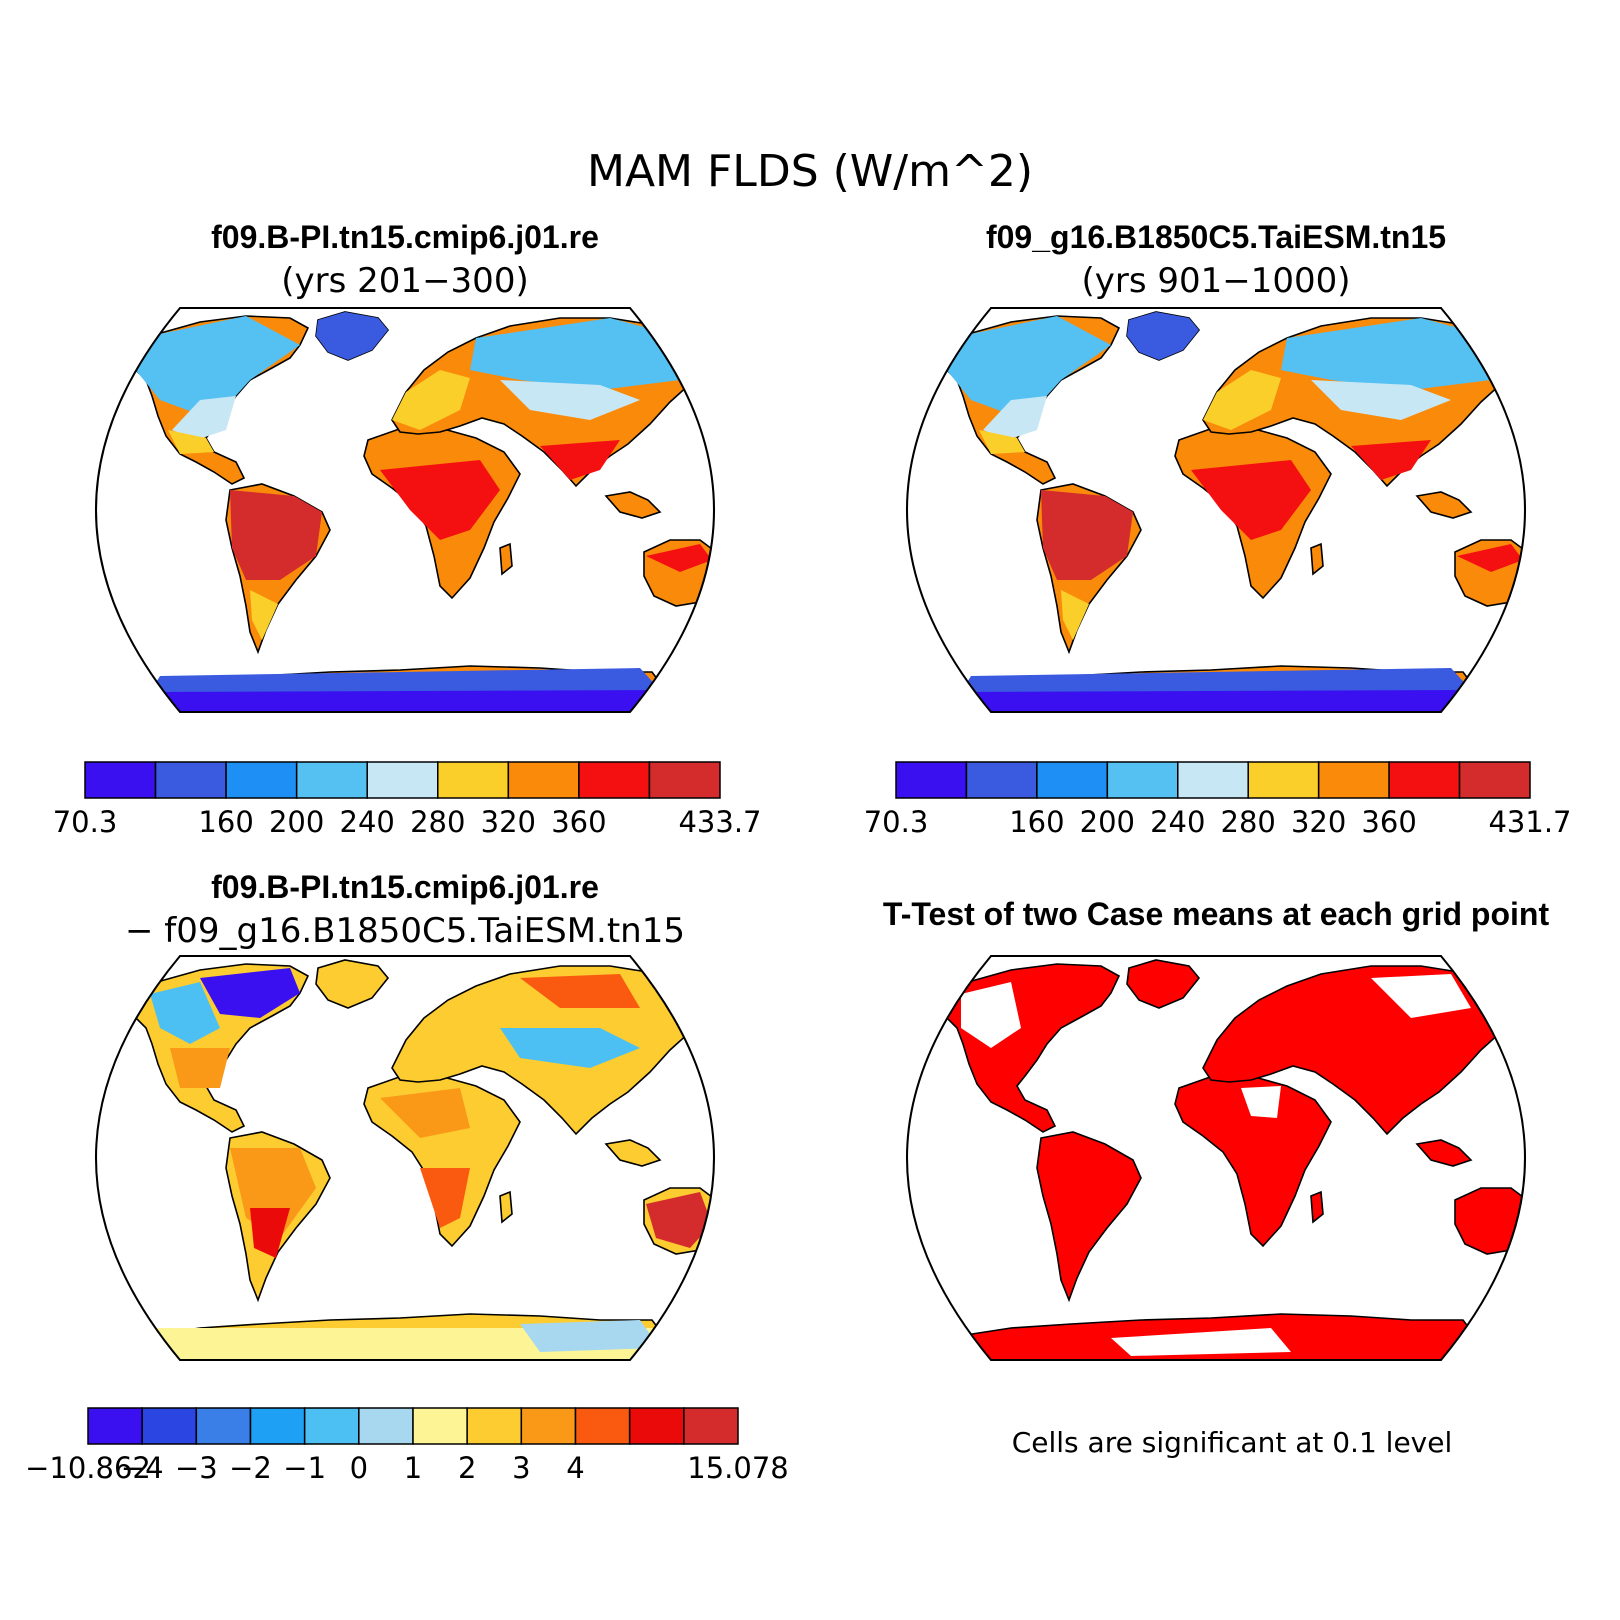 Image resolution: width=1620 pixels, height=1620 pixels. Describe the element at coordinates (413, 1468) in the screenshot. I see `colorbar-tick-label: 1` at that location.